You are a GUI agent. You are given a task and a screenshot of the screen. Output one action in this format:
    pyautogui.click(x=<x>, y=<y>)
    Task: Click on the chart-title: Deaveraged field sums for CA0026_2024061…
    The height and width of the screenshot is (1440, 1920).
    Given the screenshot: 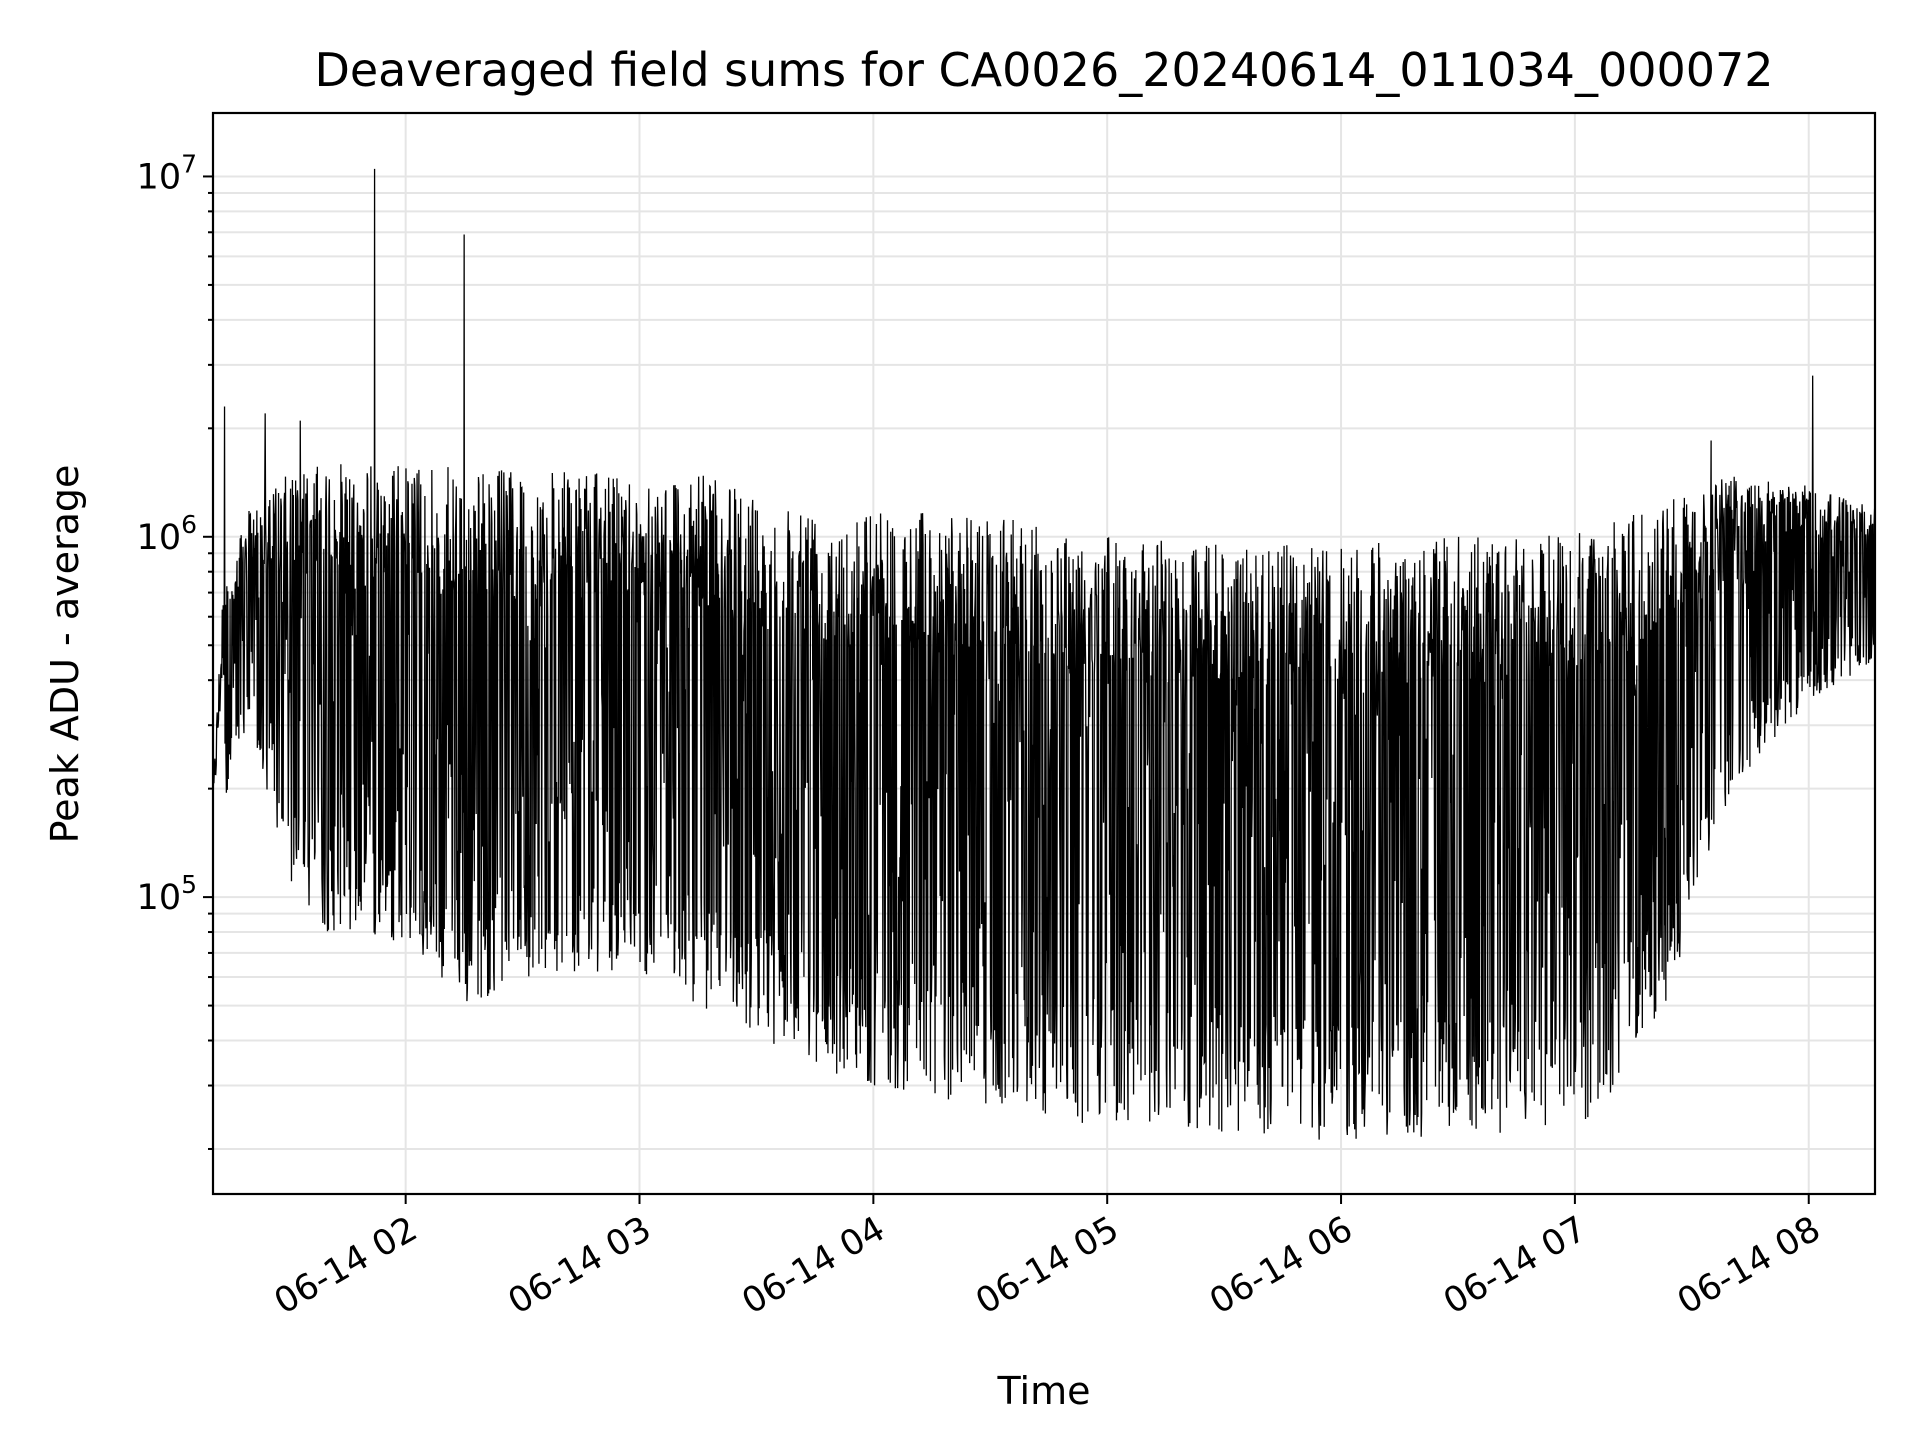 What is the action you would take?
    pyautogui.click(x=1043, y=70)
    